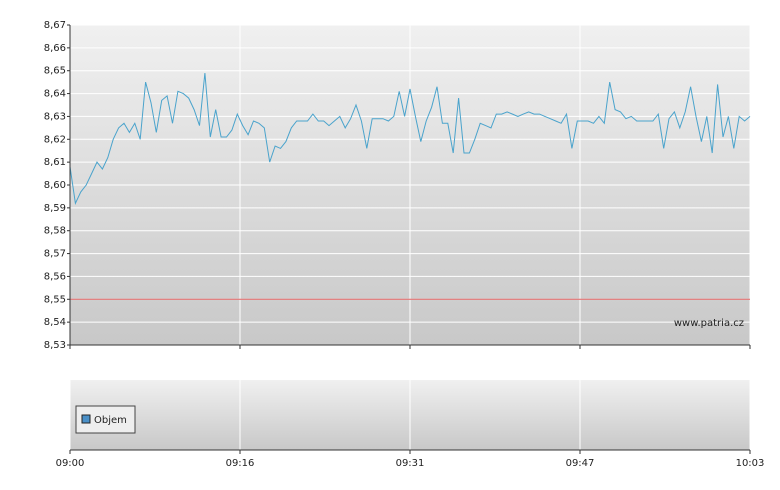 Image resolution: width=780 pixels, height=490 pixels. Describe the element at coordinates (55, 231) in the screenshot. I see `y-tick-label: 8,58` at that location.